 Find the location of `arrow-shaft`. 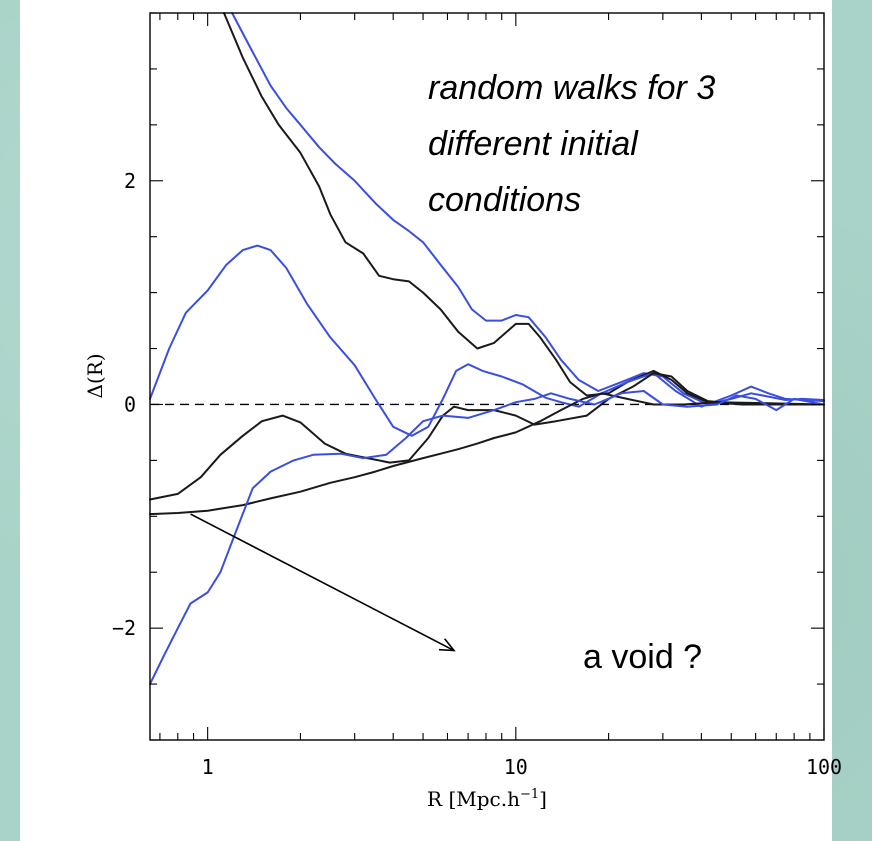

arrow-shaft is located at coordinates (322, 582).